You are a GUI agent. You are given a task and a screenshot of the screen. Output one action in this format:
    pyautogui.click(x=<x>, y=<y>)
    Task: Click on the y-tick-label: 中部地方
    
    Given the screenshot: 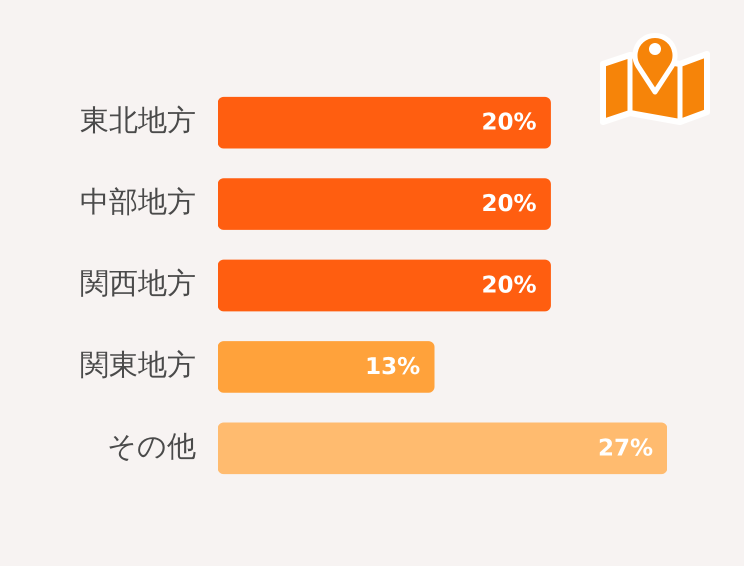 What is the action you would take?
    pyautogui.click(x=138, y=201)
    